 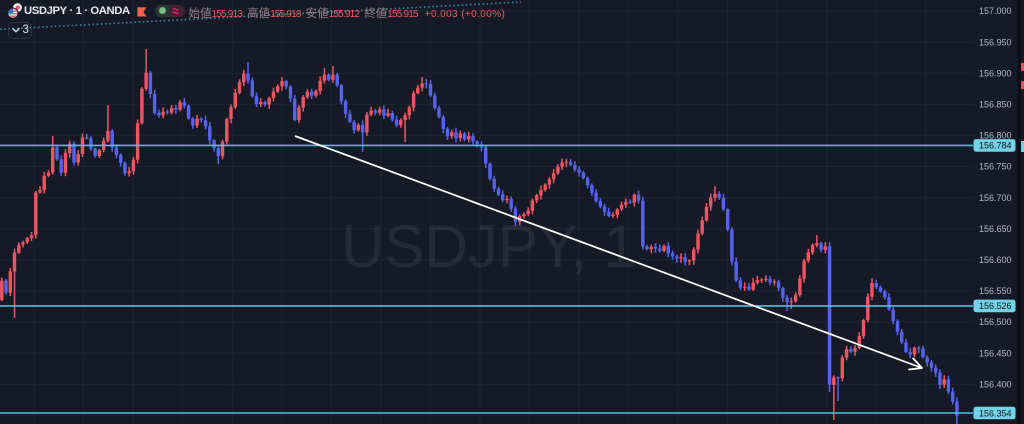 I want to click on svg-text: 156.526, so click(x=995, y=306).